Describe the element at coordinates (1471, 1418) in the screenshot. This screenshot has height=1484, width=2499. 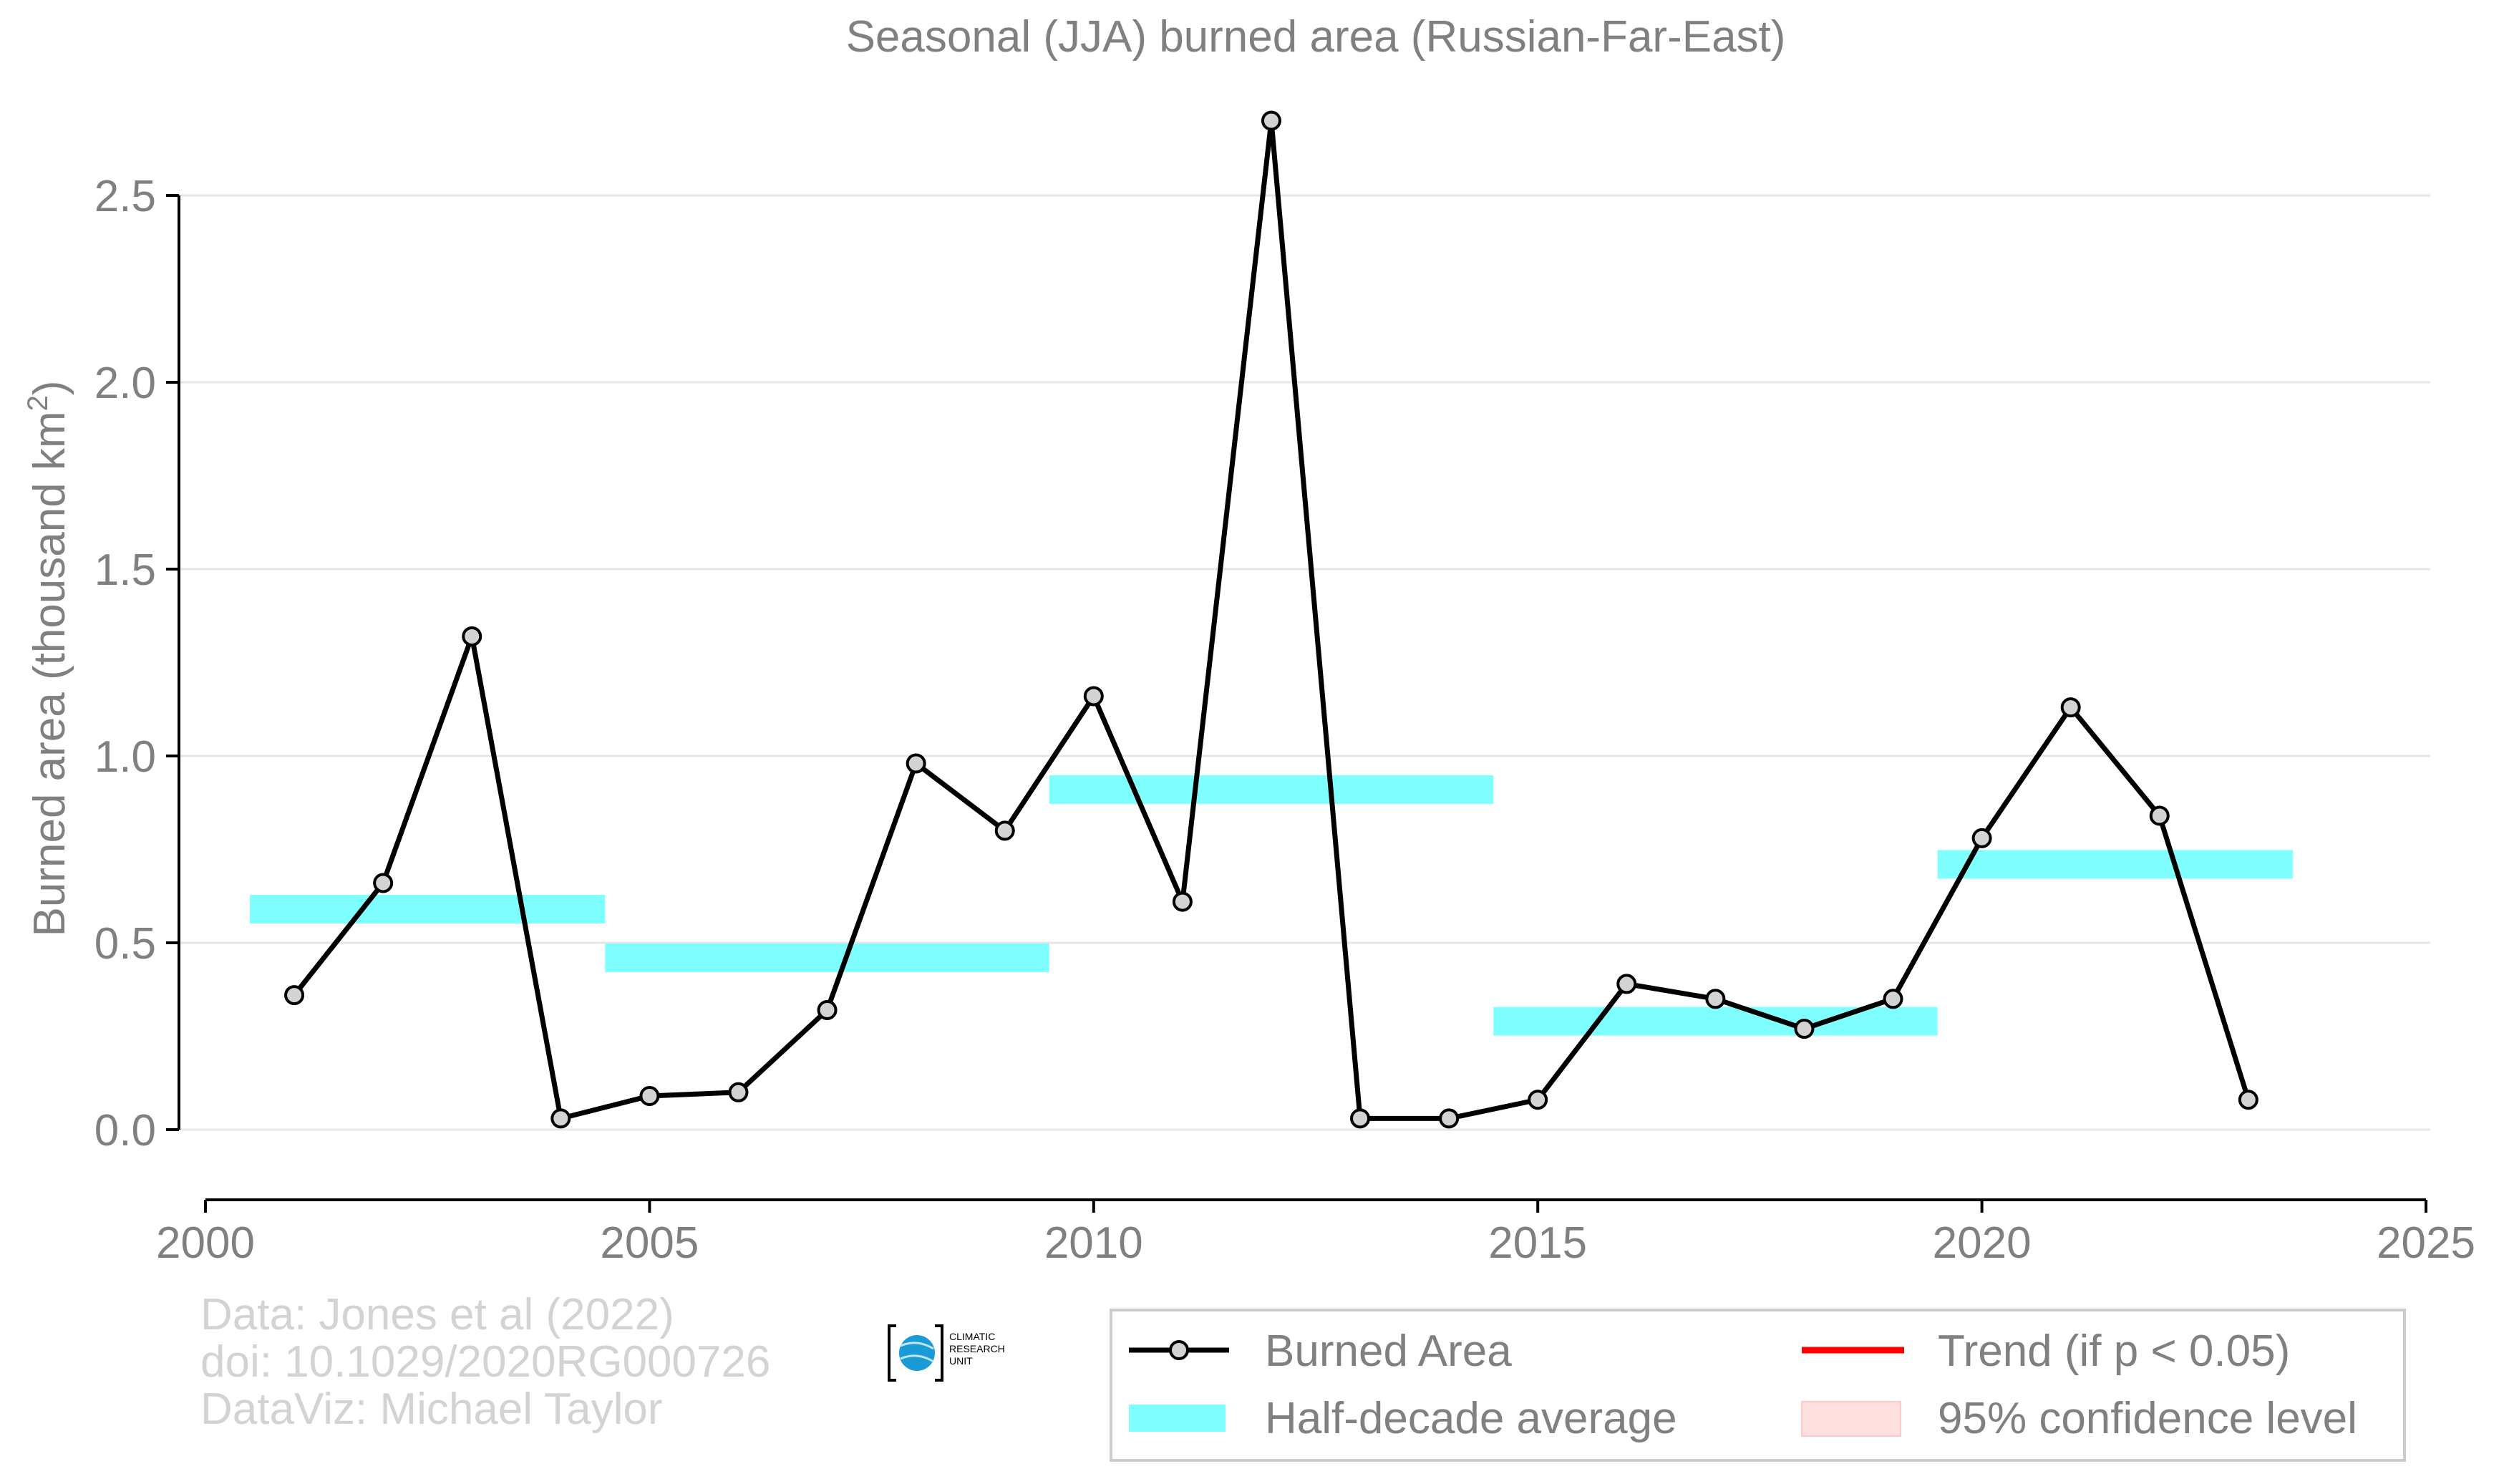
I see `legend-half-decade-label: Half-decade average` at that location.